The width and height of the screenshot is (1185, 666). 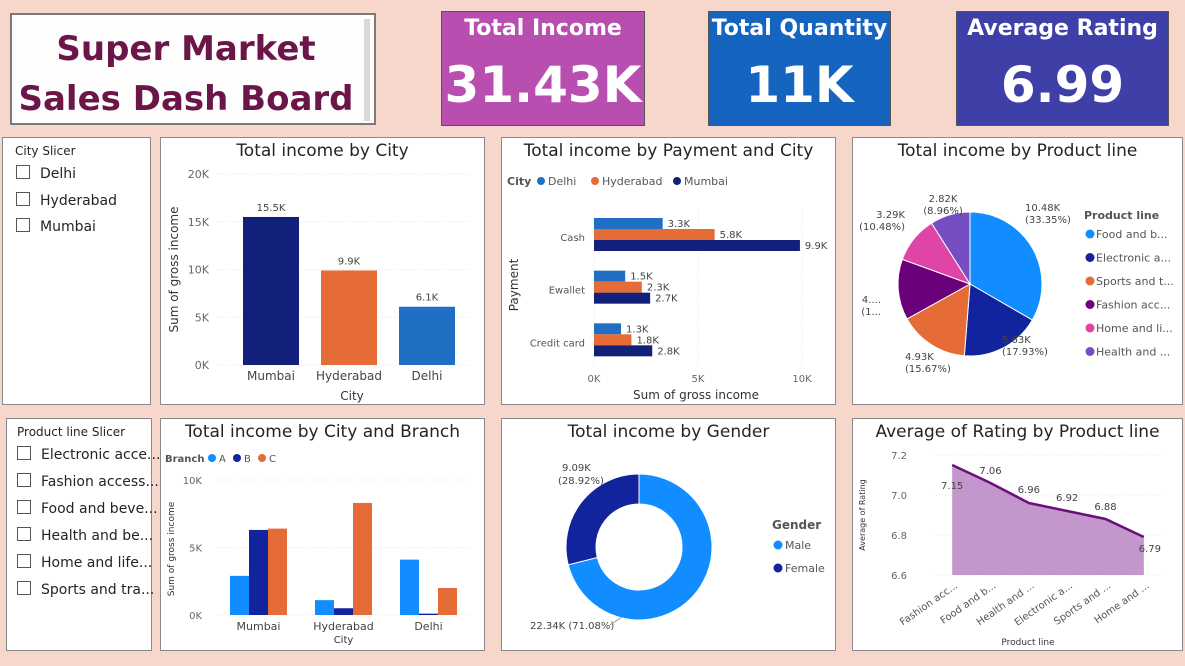 I want to click on city-slicer-item-label: Hyderabad, so click(x=78, y=201).